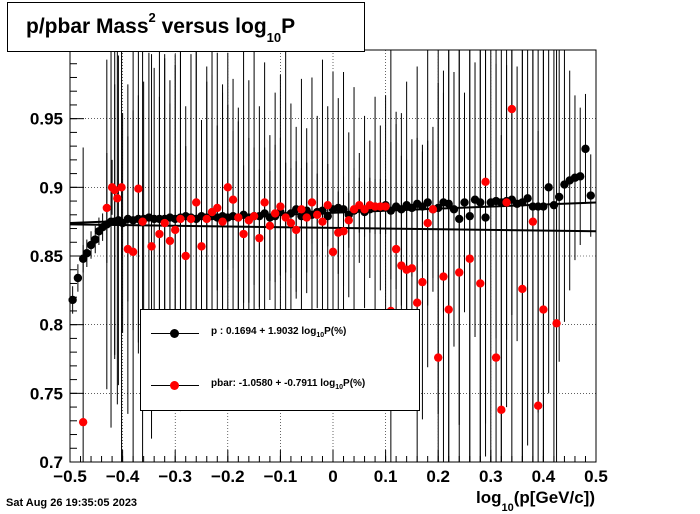  I want to click on y-tick-label: 0.75, so click(46, 393).